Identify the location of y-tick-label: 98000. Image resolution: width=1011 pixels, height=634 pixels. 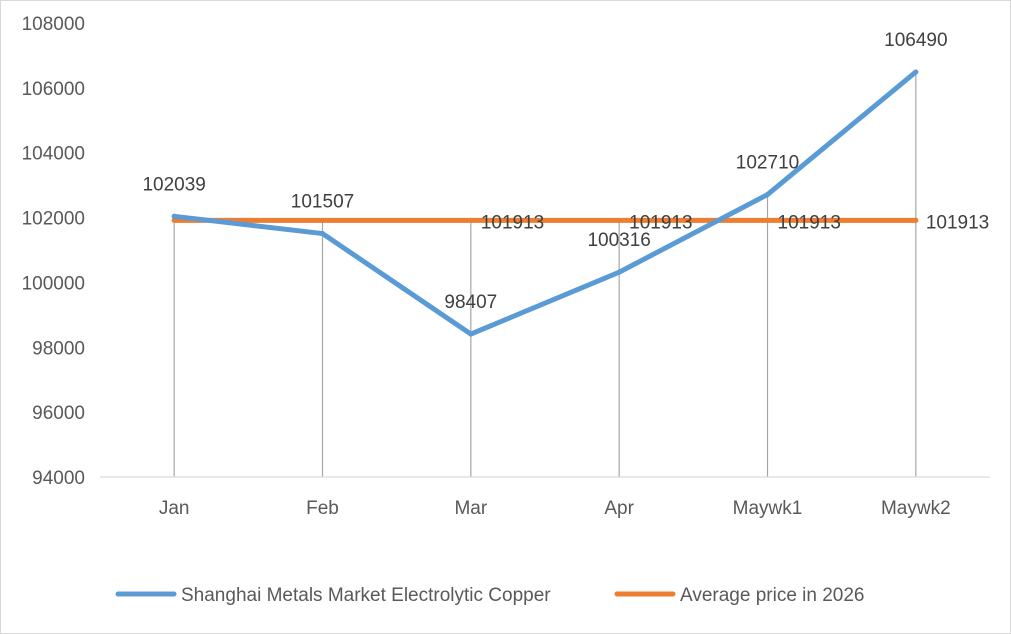
(58, 348).